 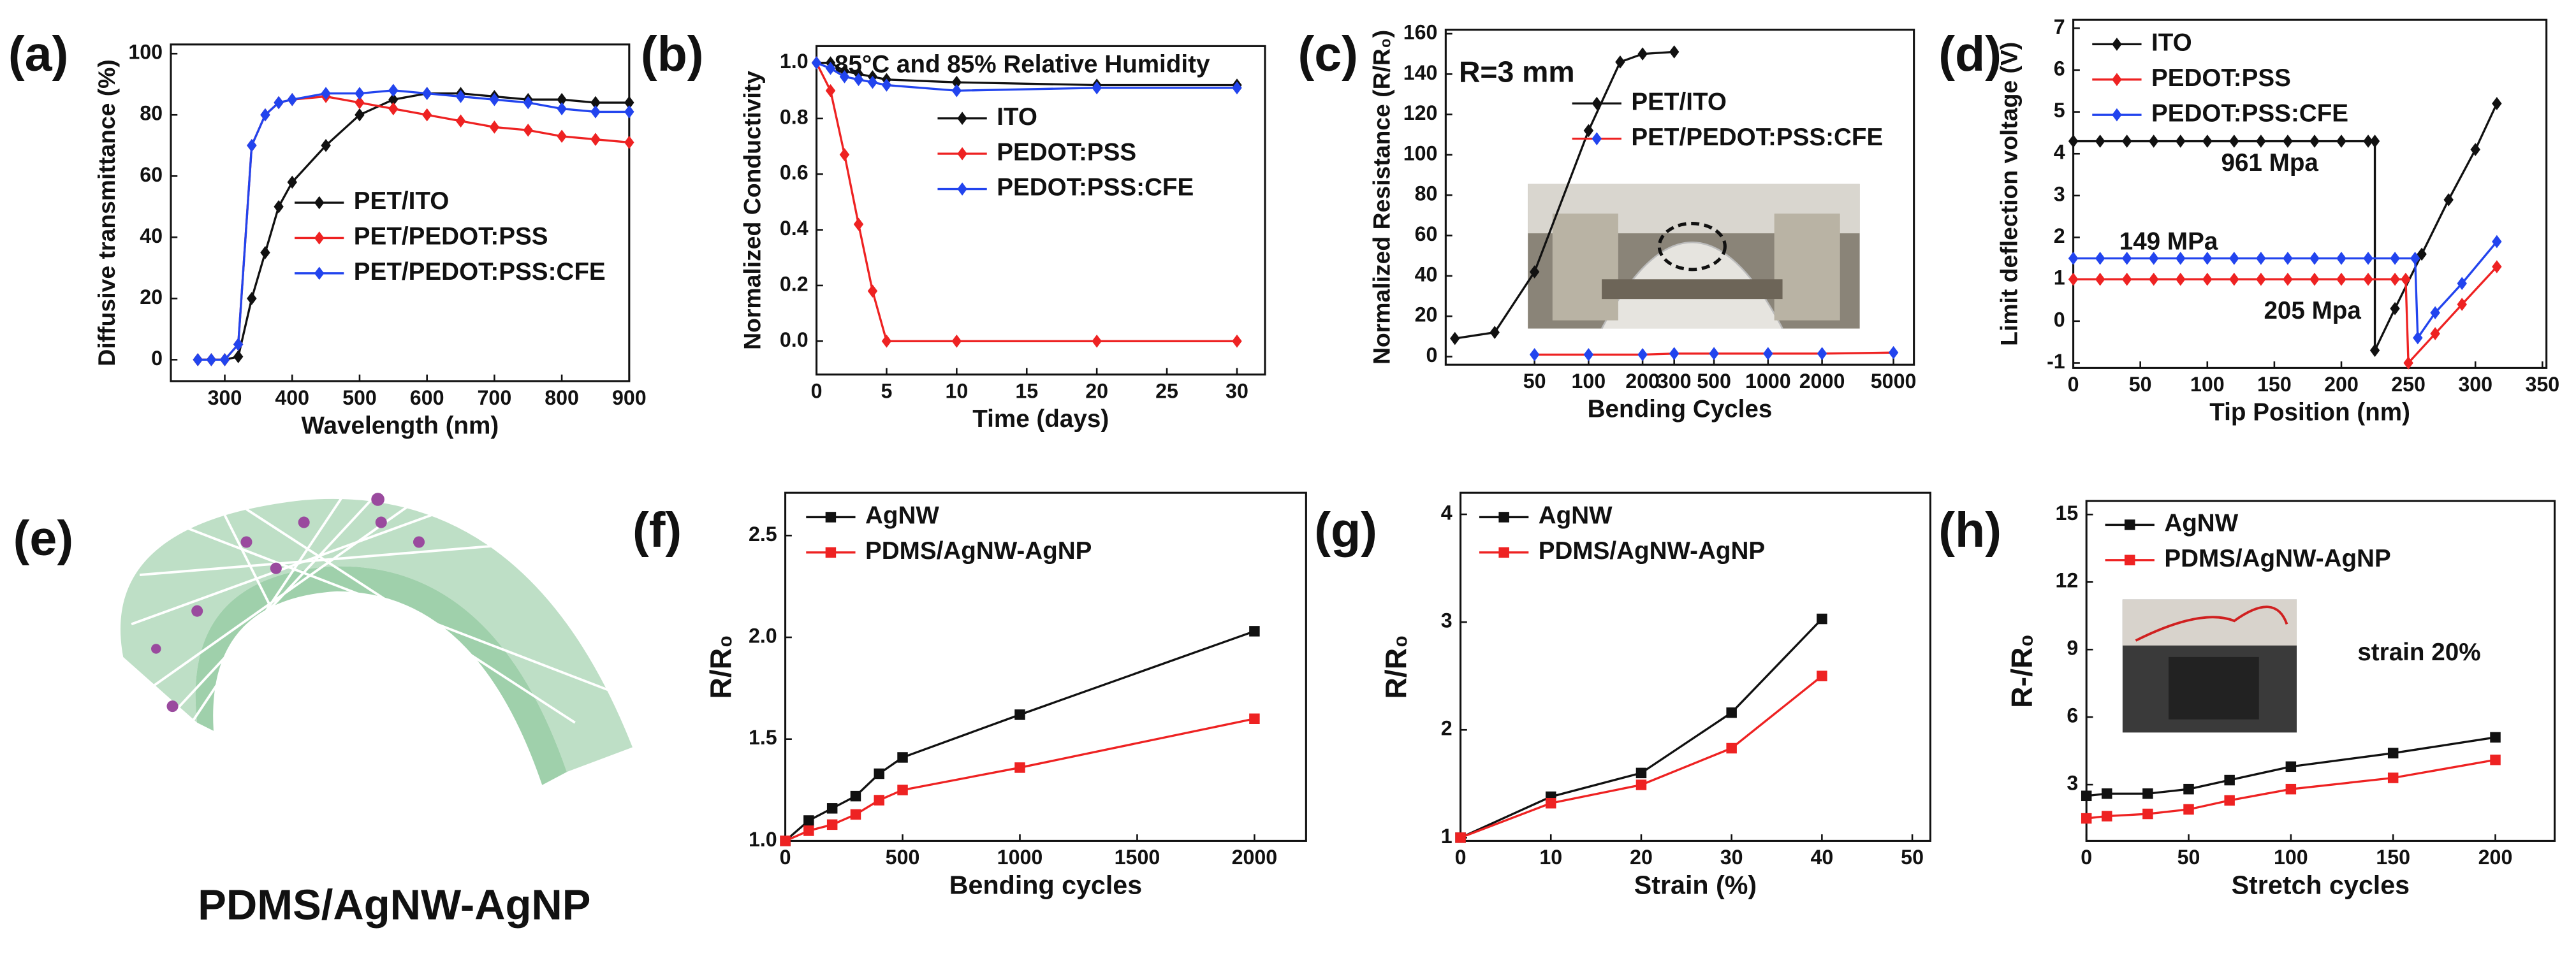 I want to click on y-tick-label: 0.0, so click(x=795, y=339).